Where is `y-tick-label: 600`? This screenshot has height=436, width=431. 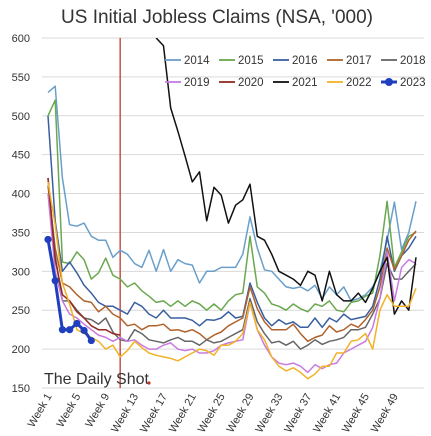
y-tick-label: 600 is located at coordinates (21, 39).